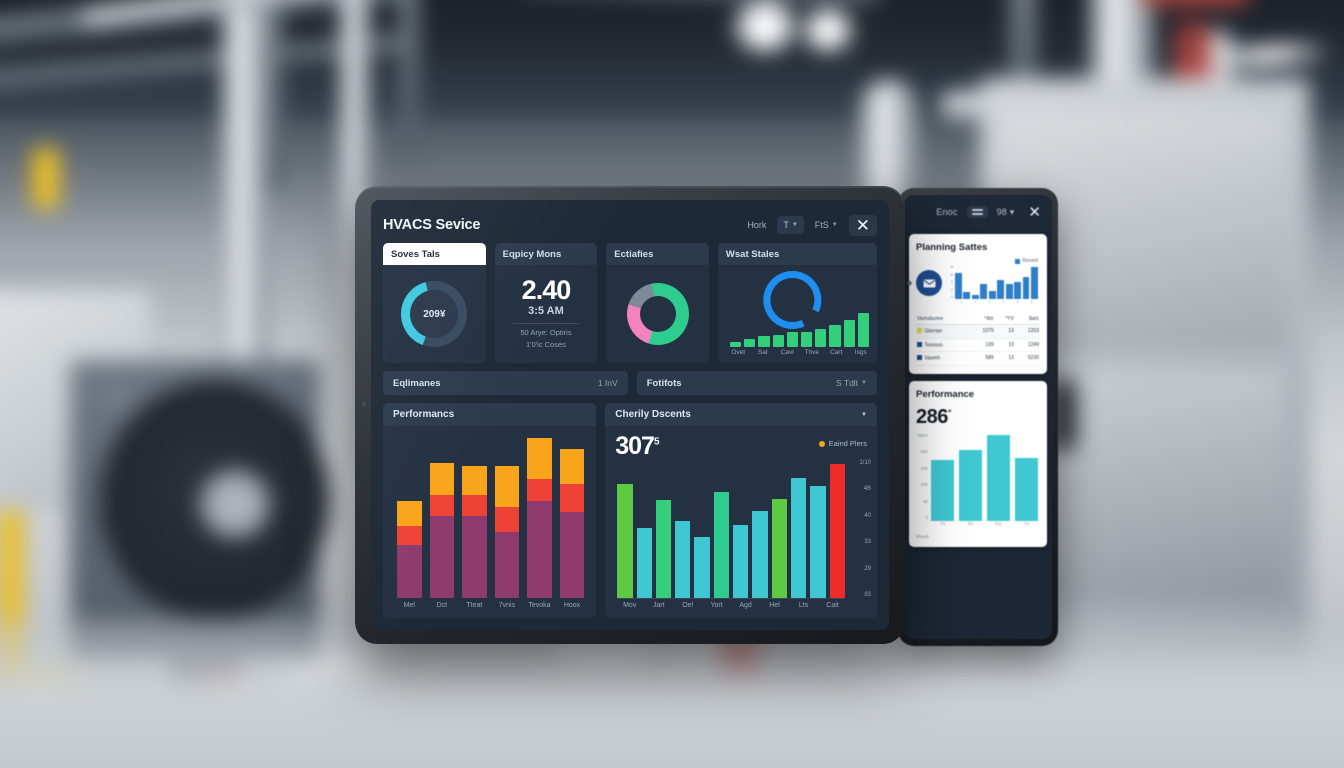 The image size is (1344, 768). Describe the element at coordinates (867, 594) in the screenshot. I see `ytick: 83` at that location.